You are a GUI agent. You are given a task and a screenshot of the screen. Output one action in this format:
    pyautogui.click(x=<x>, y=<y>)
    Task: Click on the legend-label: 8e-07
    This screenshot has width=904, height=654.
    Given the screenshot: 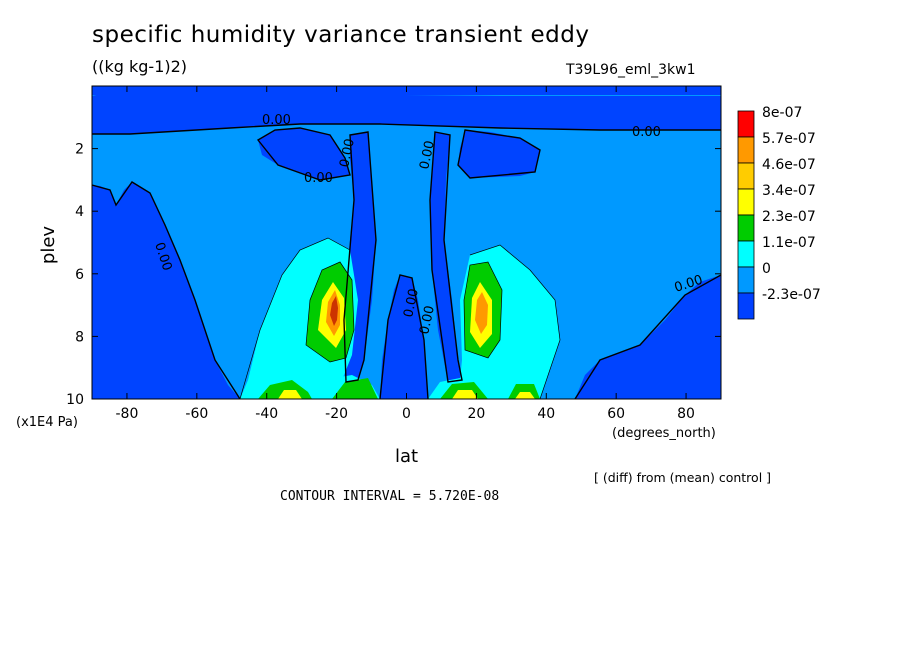 What is the action you would take?
    pyautogui.click(x=782, y=113)
    